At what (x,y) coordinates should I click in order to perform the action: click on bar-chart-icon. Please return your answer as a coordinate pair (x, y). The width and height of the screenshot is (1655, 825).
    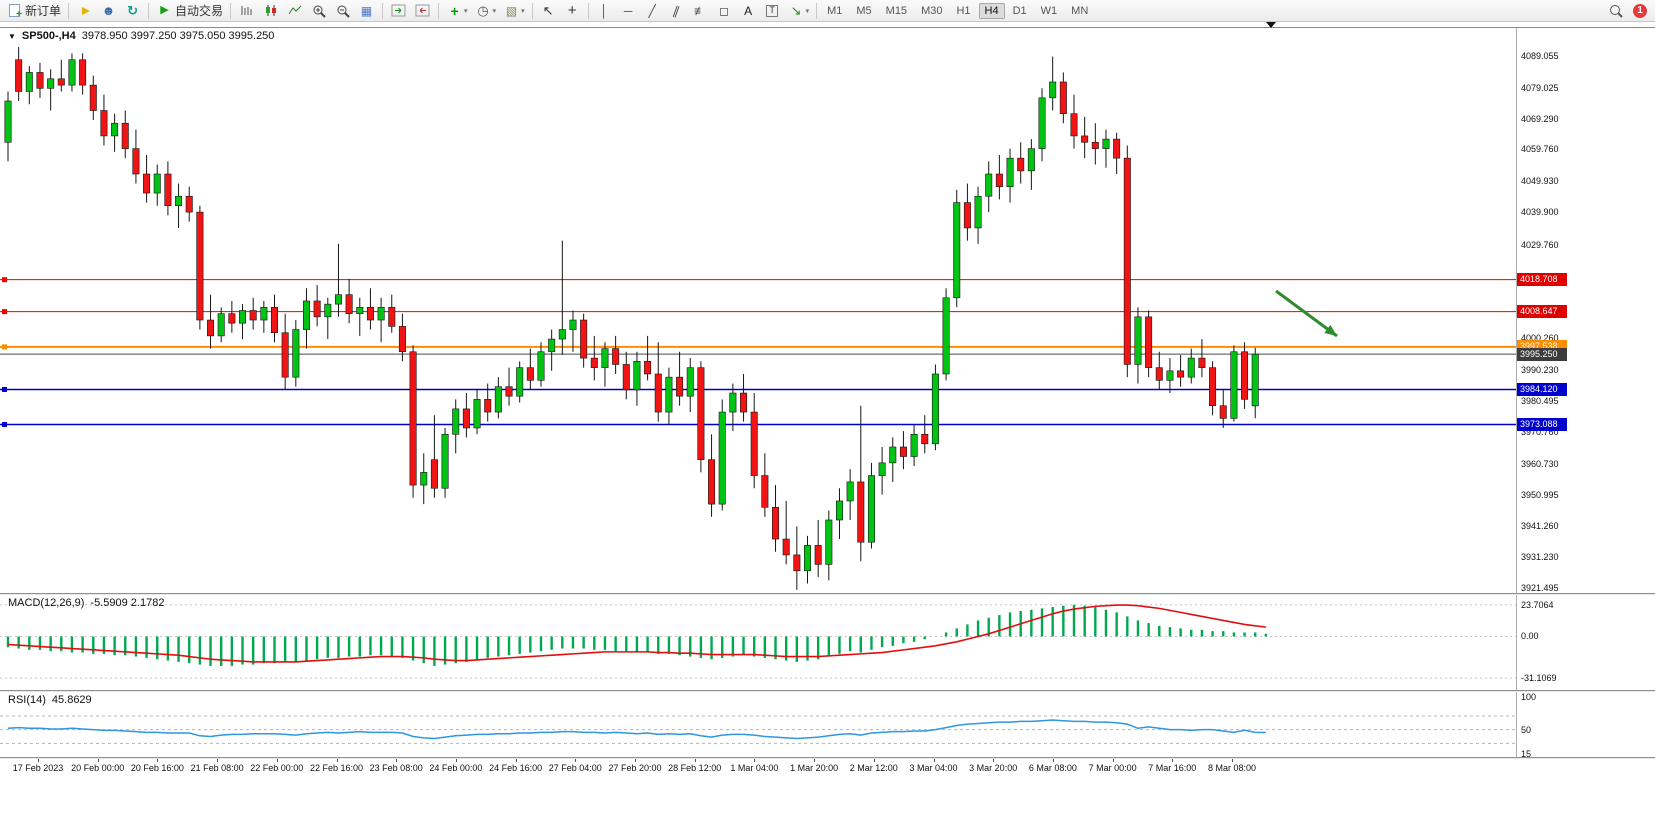
    Looking at the image, I should click on (246, 10).